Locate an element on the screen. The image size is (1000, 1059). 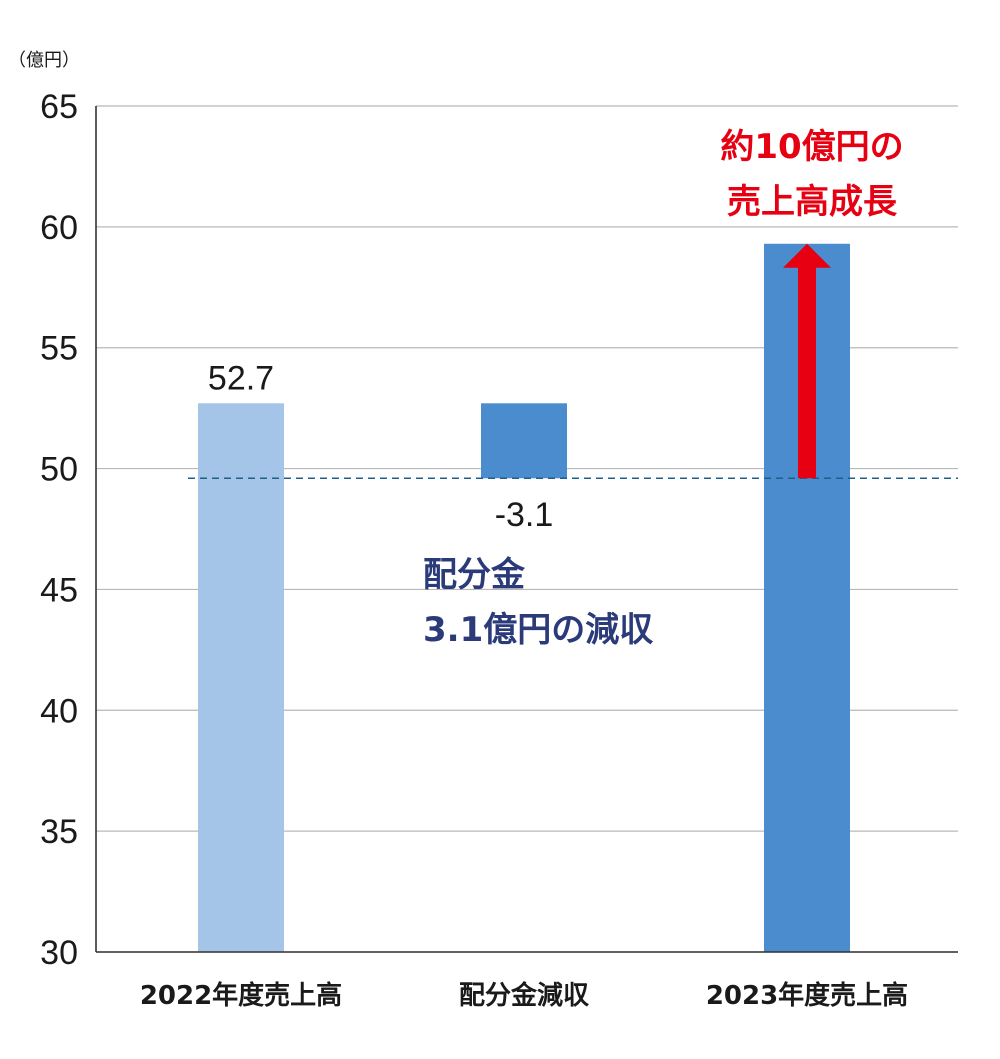
y-tick-label: 35 is located at coordinates (59, 832).